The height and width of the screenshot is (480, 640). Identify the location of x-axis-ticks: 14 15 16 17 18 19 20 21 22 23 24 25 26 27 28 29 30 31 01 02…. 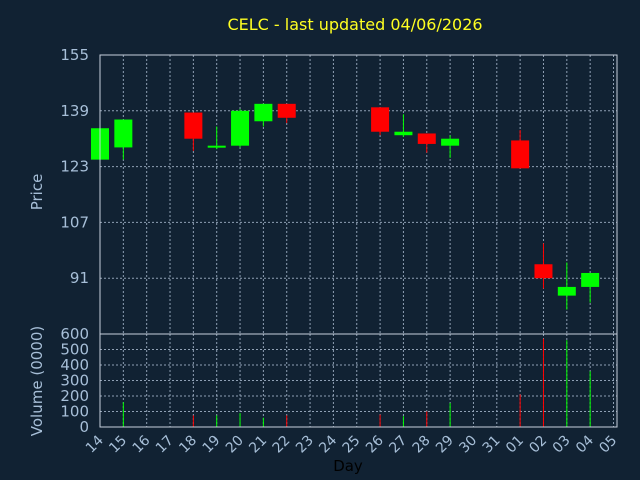
(351, 444).